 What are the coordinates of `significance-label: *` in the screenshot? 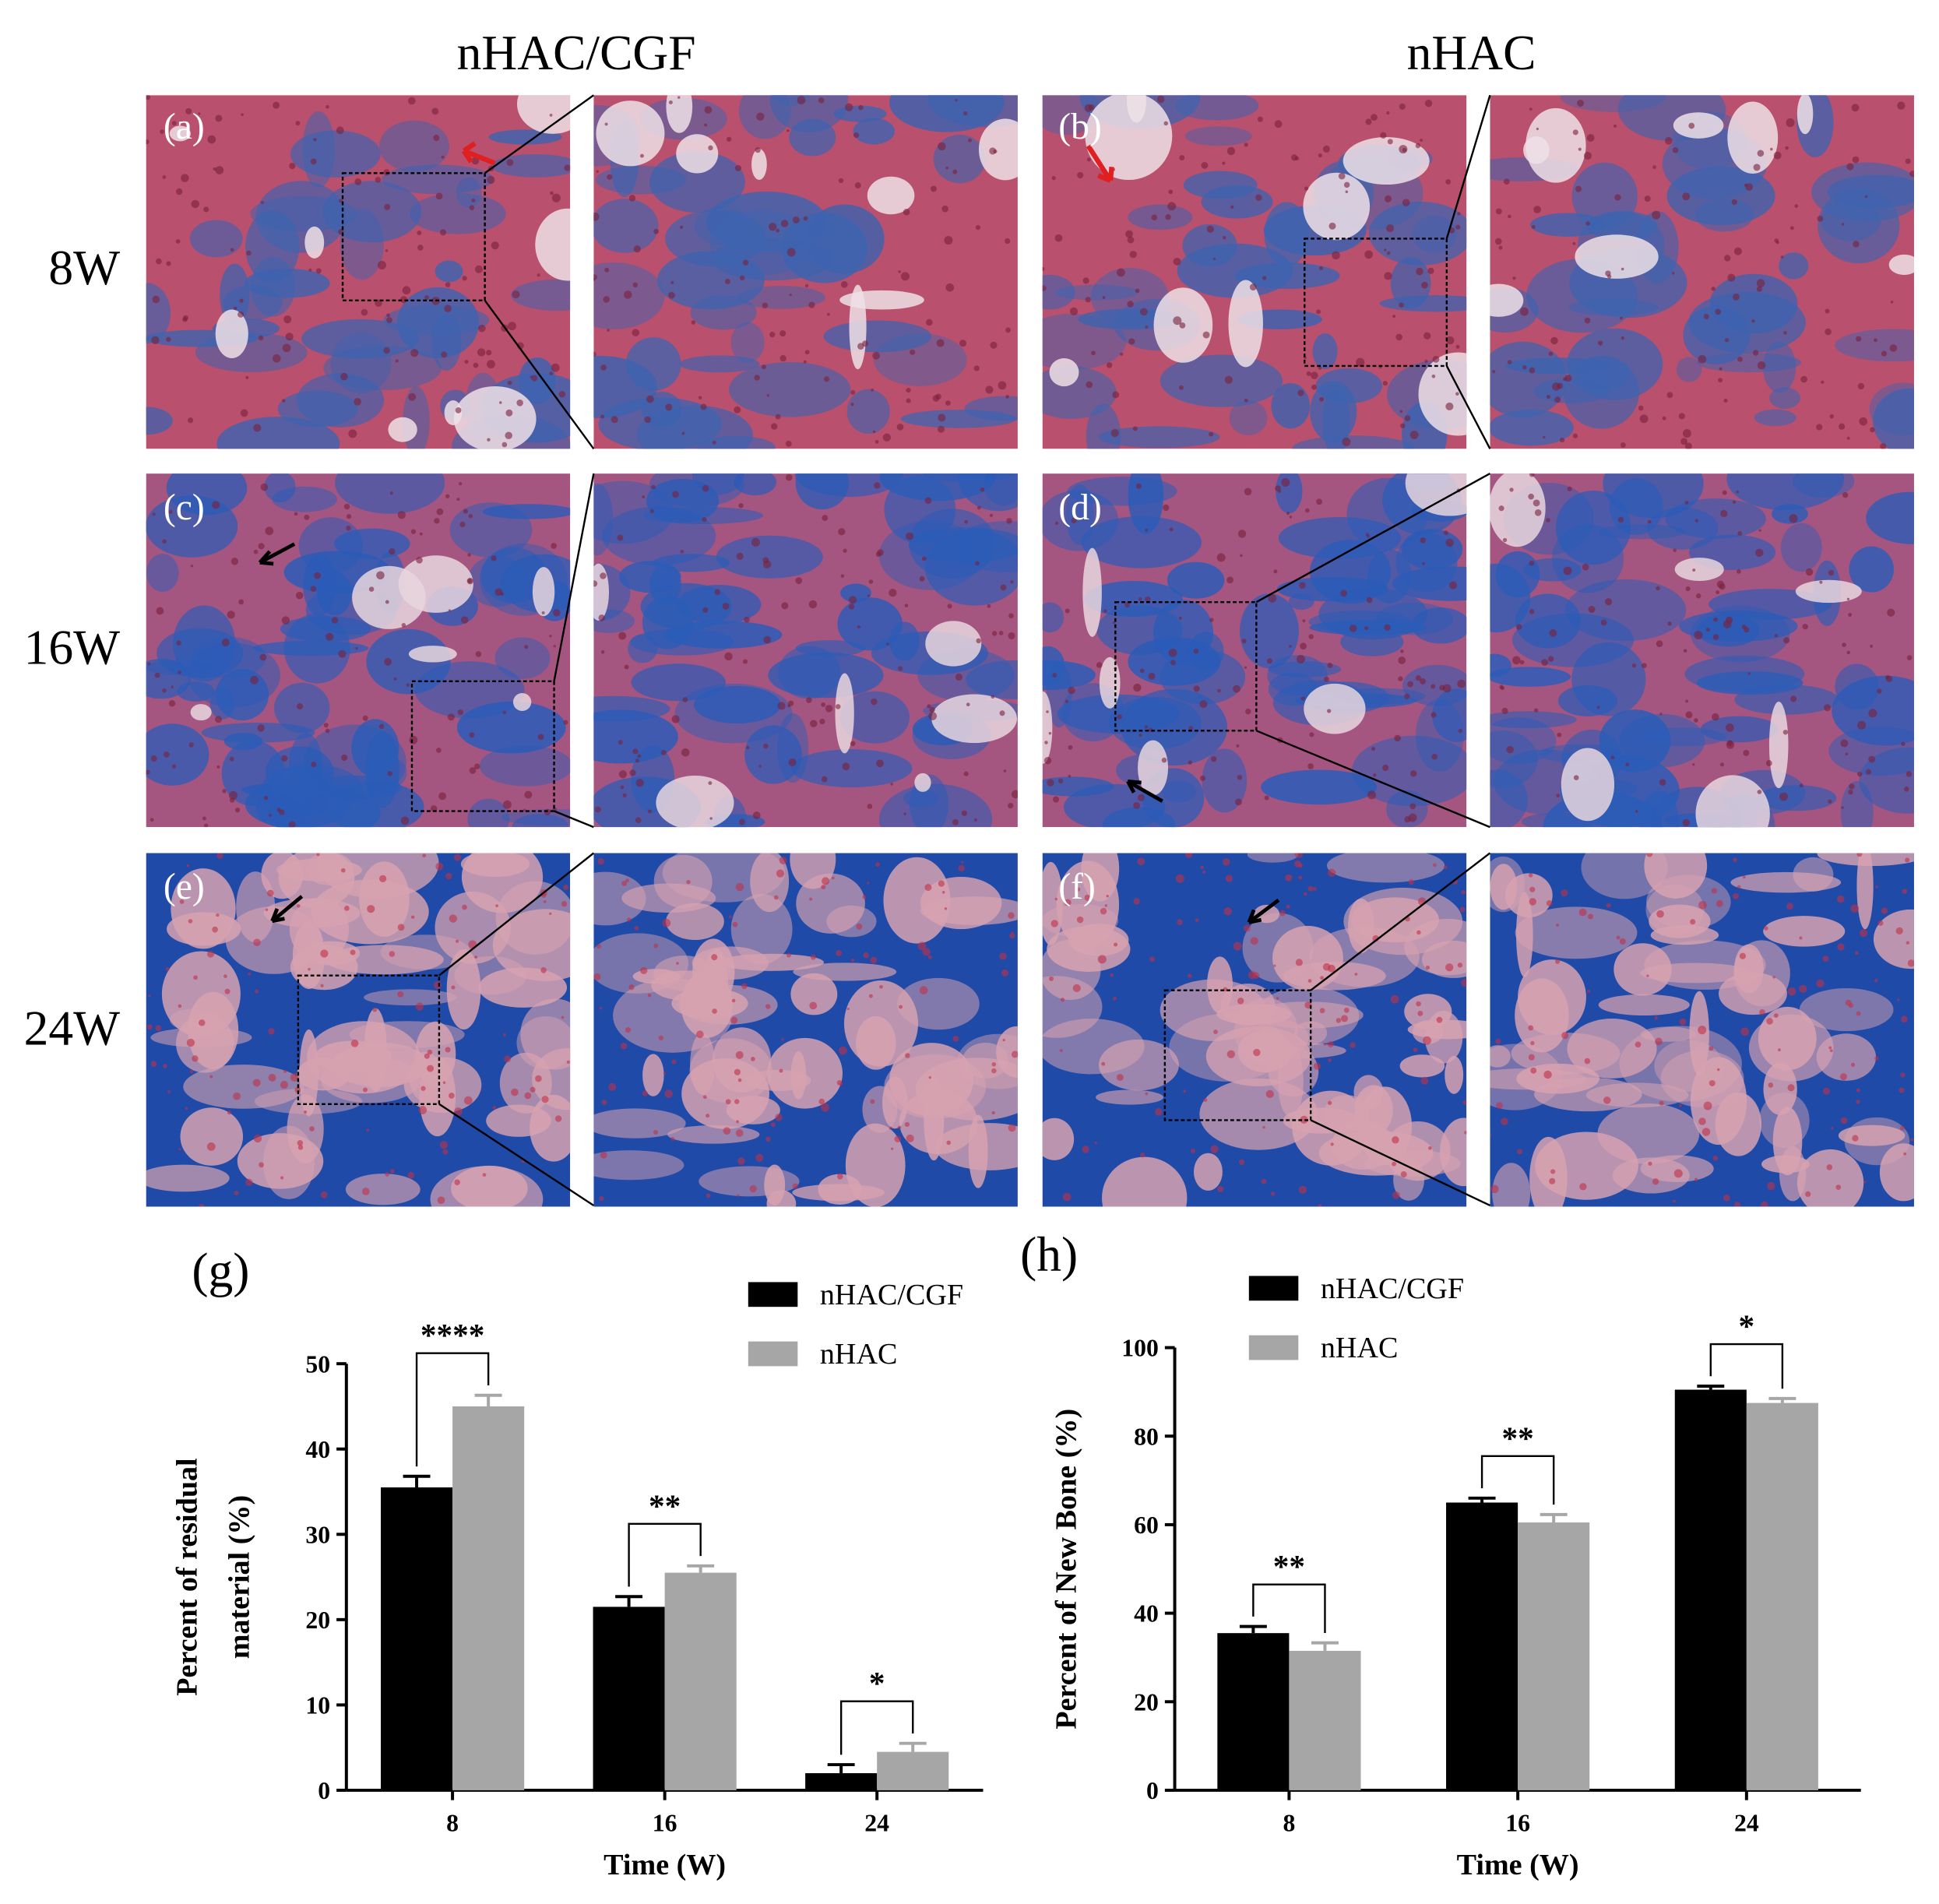 It's located at (1747, 1325).